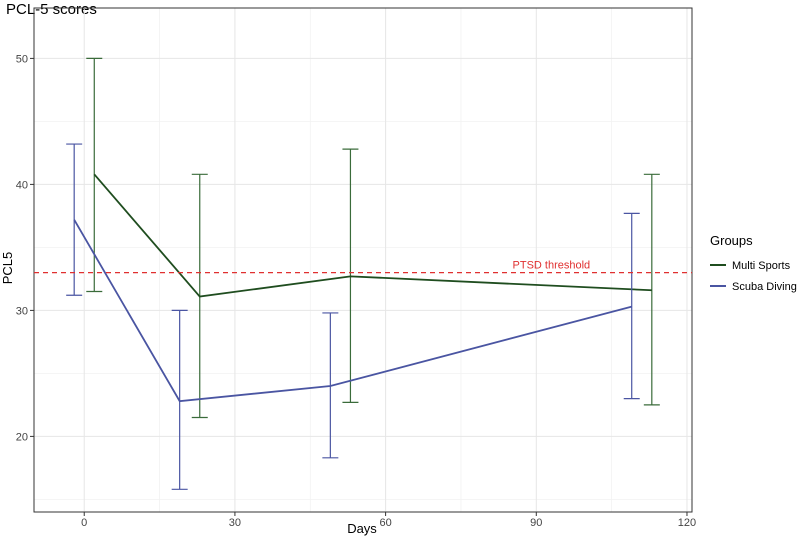 Image resolution: width=800 pixels, height=539 pixels. What do you see at coordinates (731, 240) in the screenshot?
I see `legend-title: Groups` at bounding box center [731, 240].